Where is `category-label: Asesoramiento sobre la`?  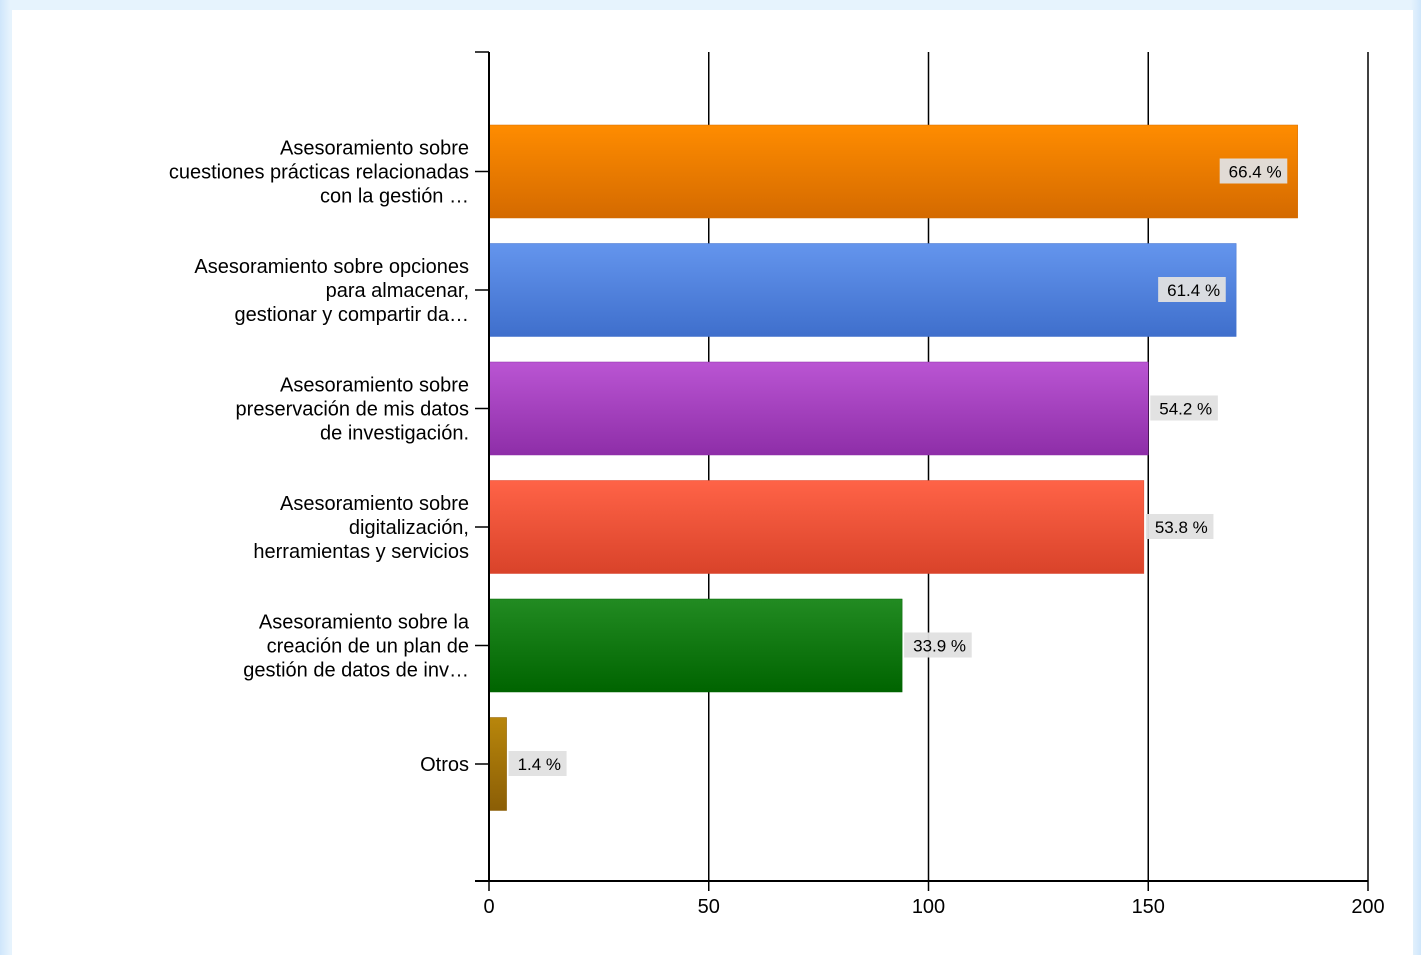
category-label: Asesoramiento sobre la is located at coordinates (364, 623).